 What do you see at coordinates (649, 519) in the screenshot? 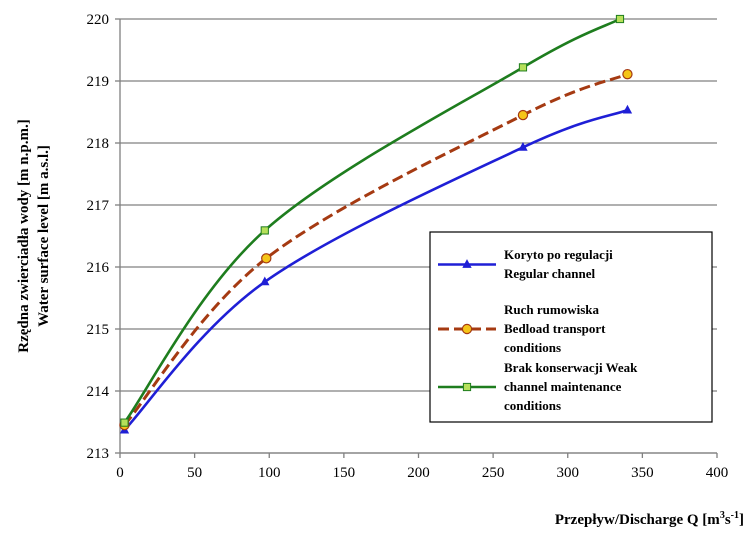
I see `x-axis-title: Przepływ/Discharge Q [m3s-1]` at bounding box center [649, 519].